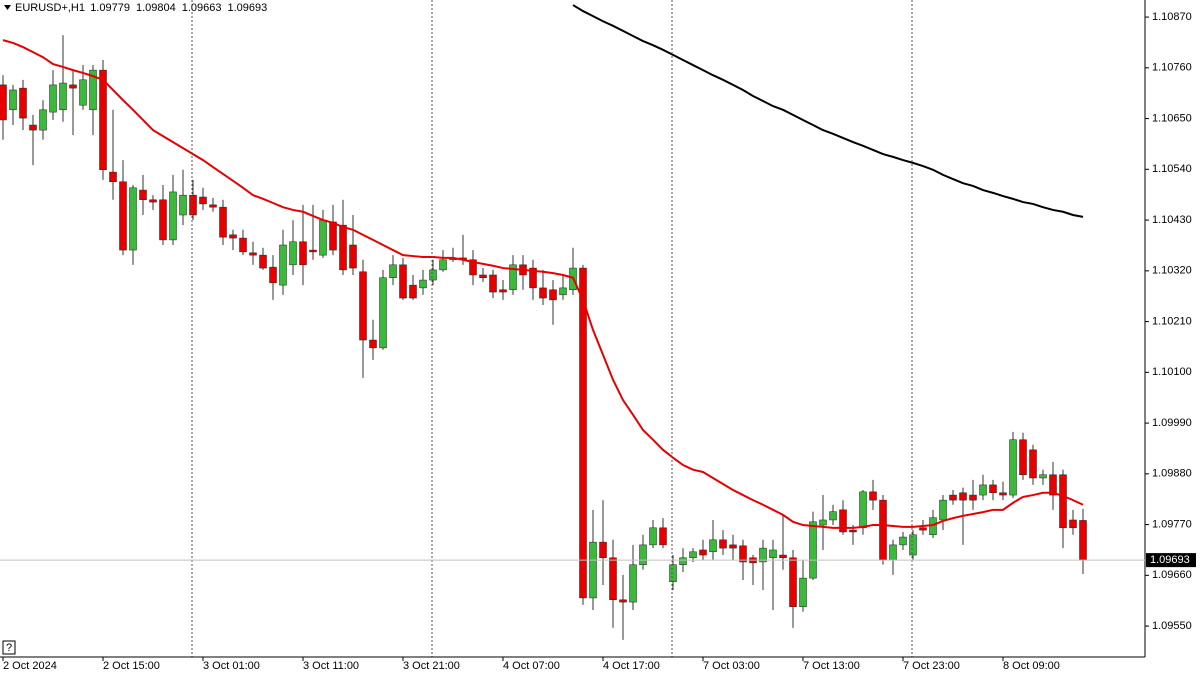 The image size is (1200, 675). Describe the element at coordinates (110, 8) in the screenshot. I see `header-open: 1.09779` at that location.